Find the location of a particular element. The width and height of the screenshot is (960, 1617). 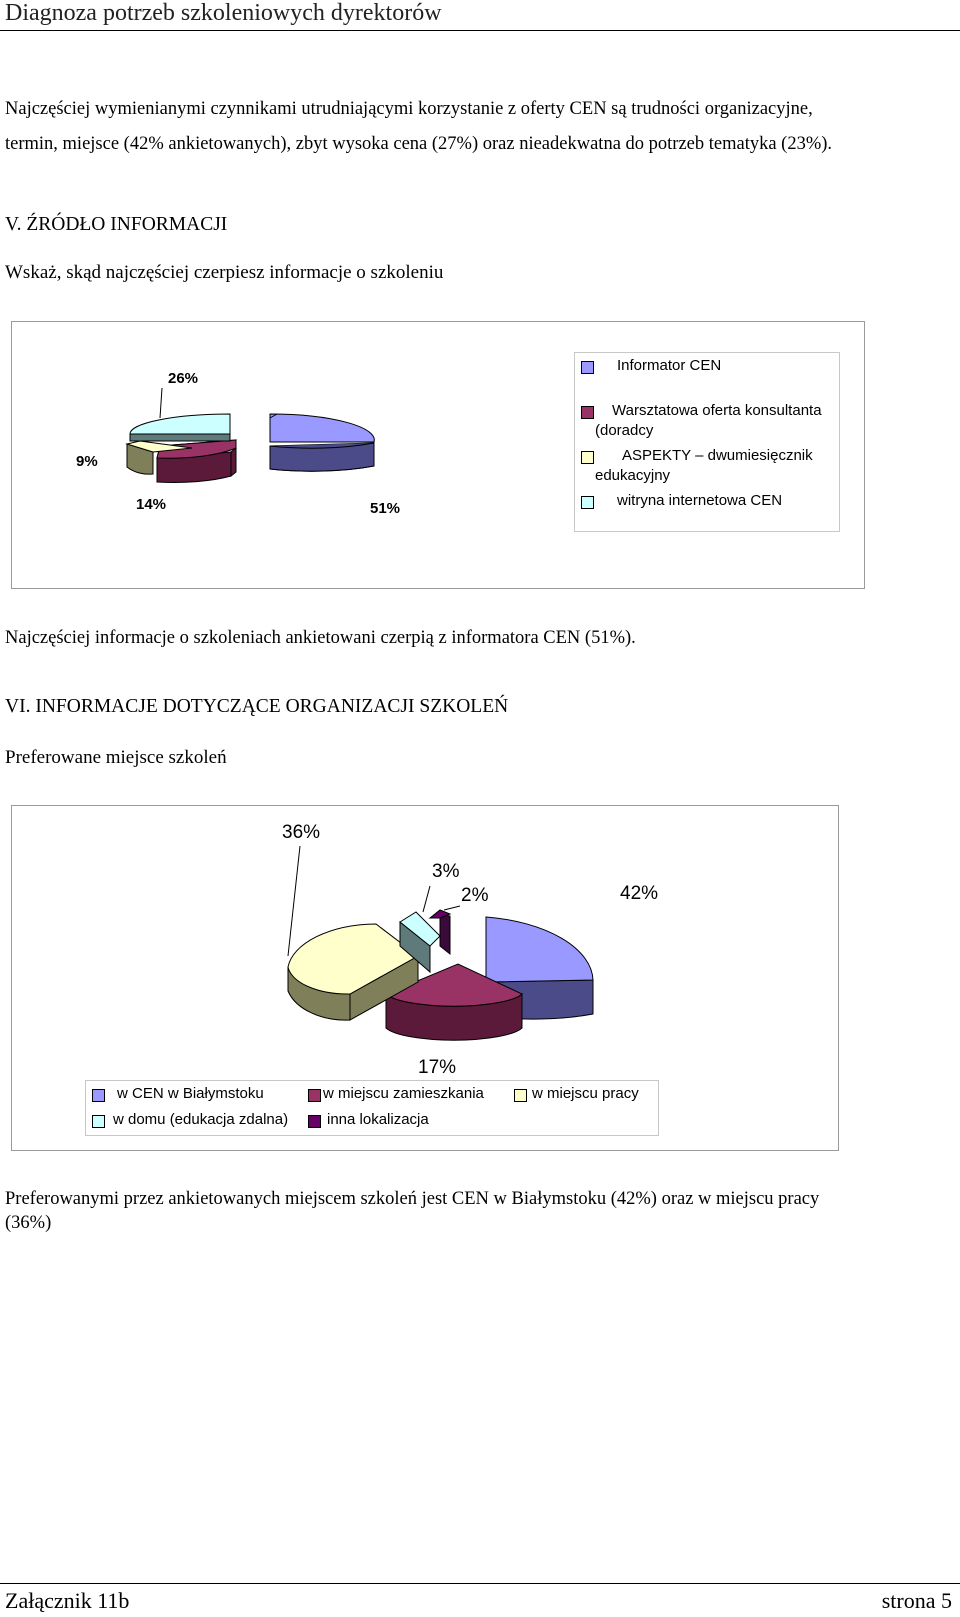

data-label-miejsce-zamieszkania: 17% is located at coordinates (437, 1067).